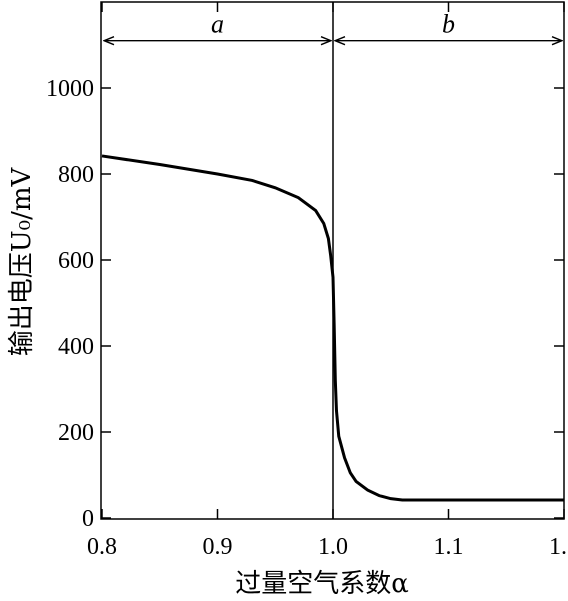 This screenshot has width=568, height=601. Describe the element at coordinates (88, 519) in the screenshot. I see `y-tick-label: 0` at that location.